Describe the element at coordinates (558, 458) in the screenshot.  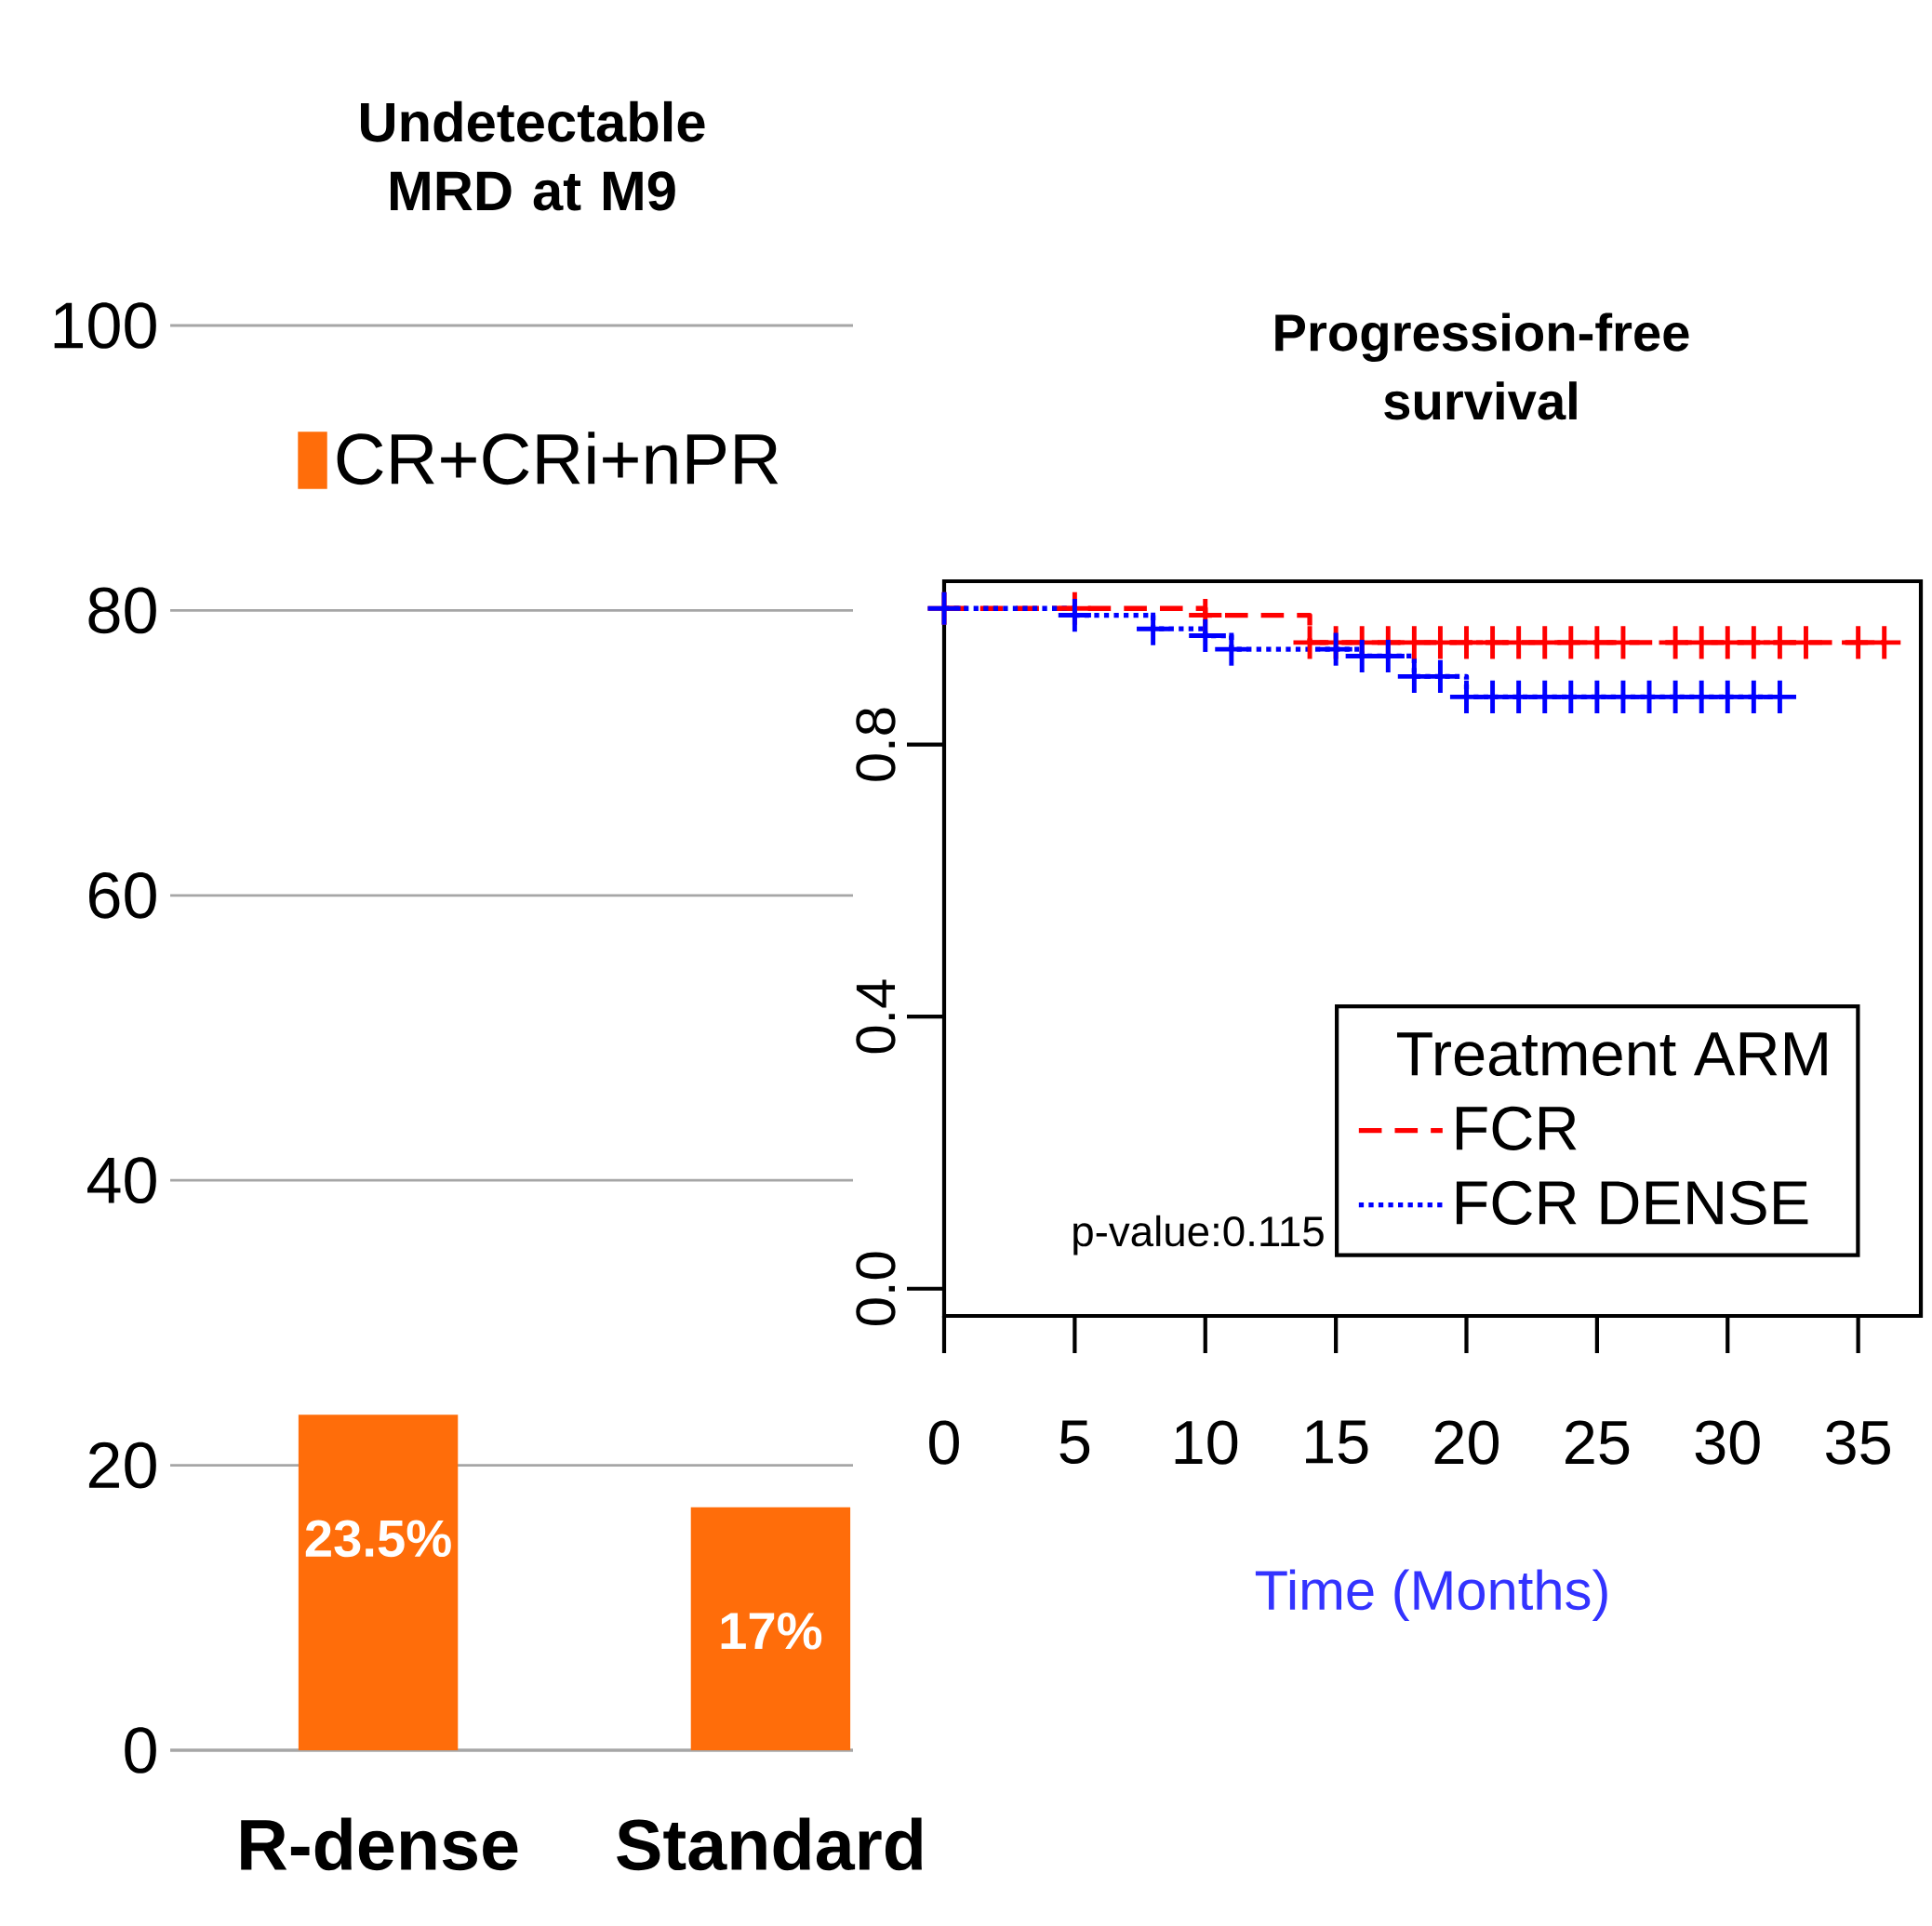
I see `legend-label: CR+CRi+nPR` at that location.